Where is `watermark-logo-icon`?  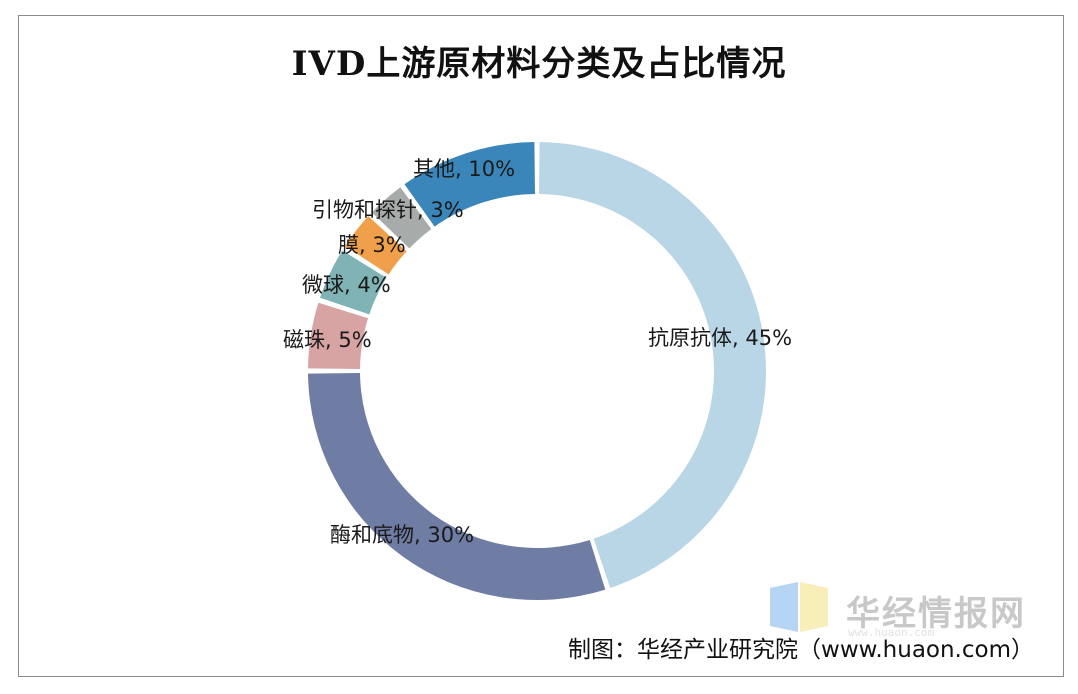
watermark-logo-icon is located at coordinates (799, 607).